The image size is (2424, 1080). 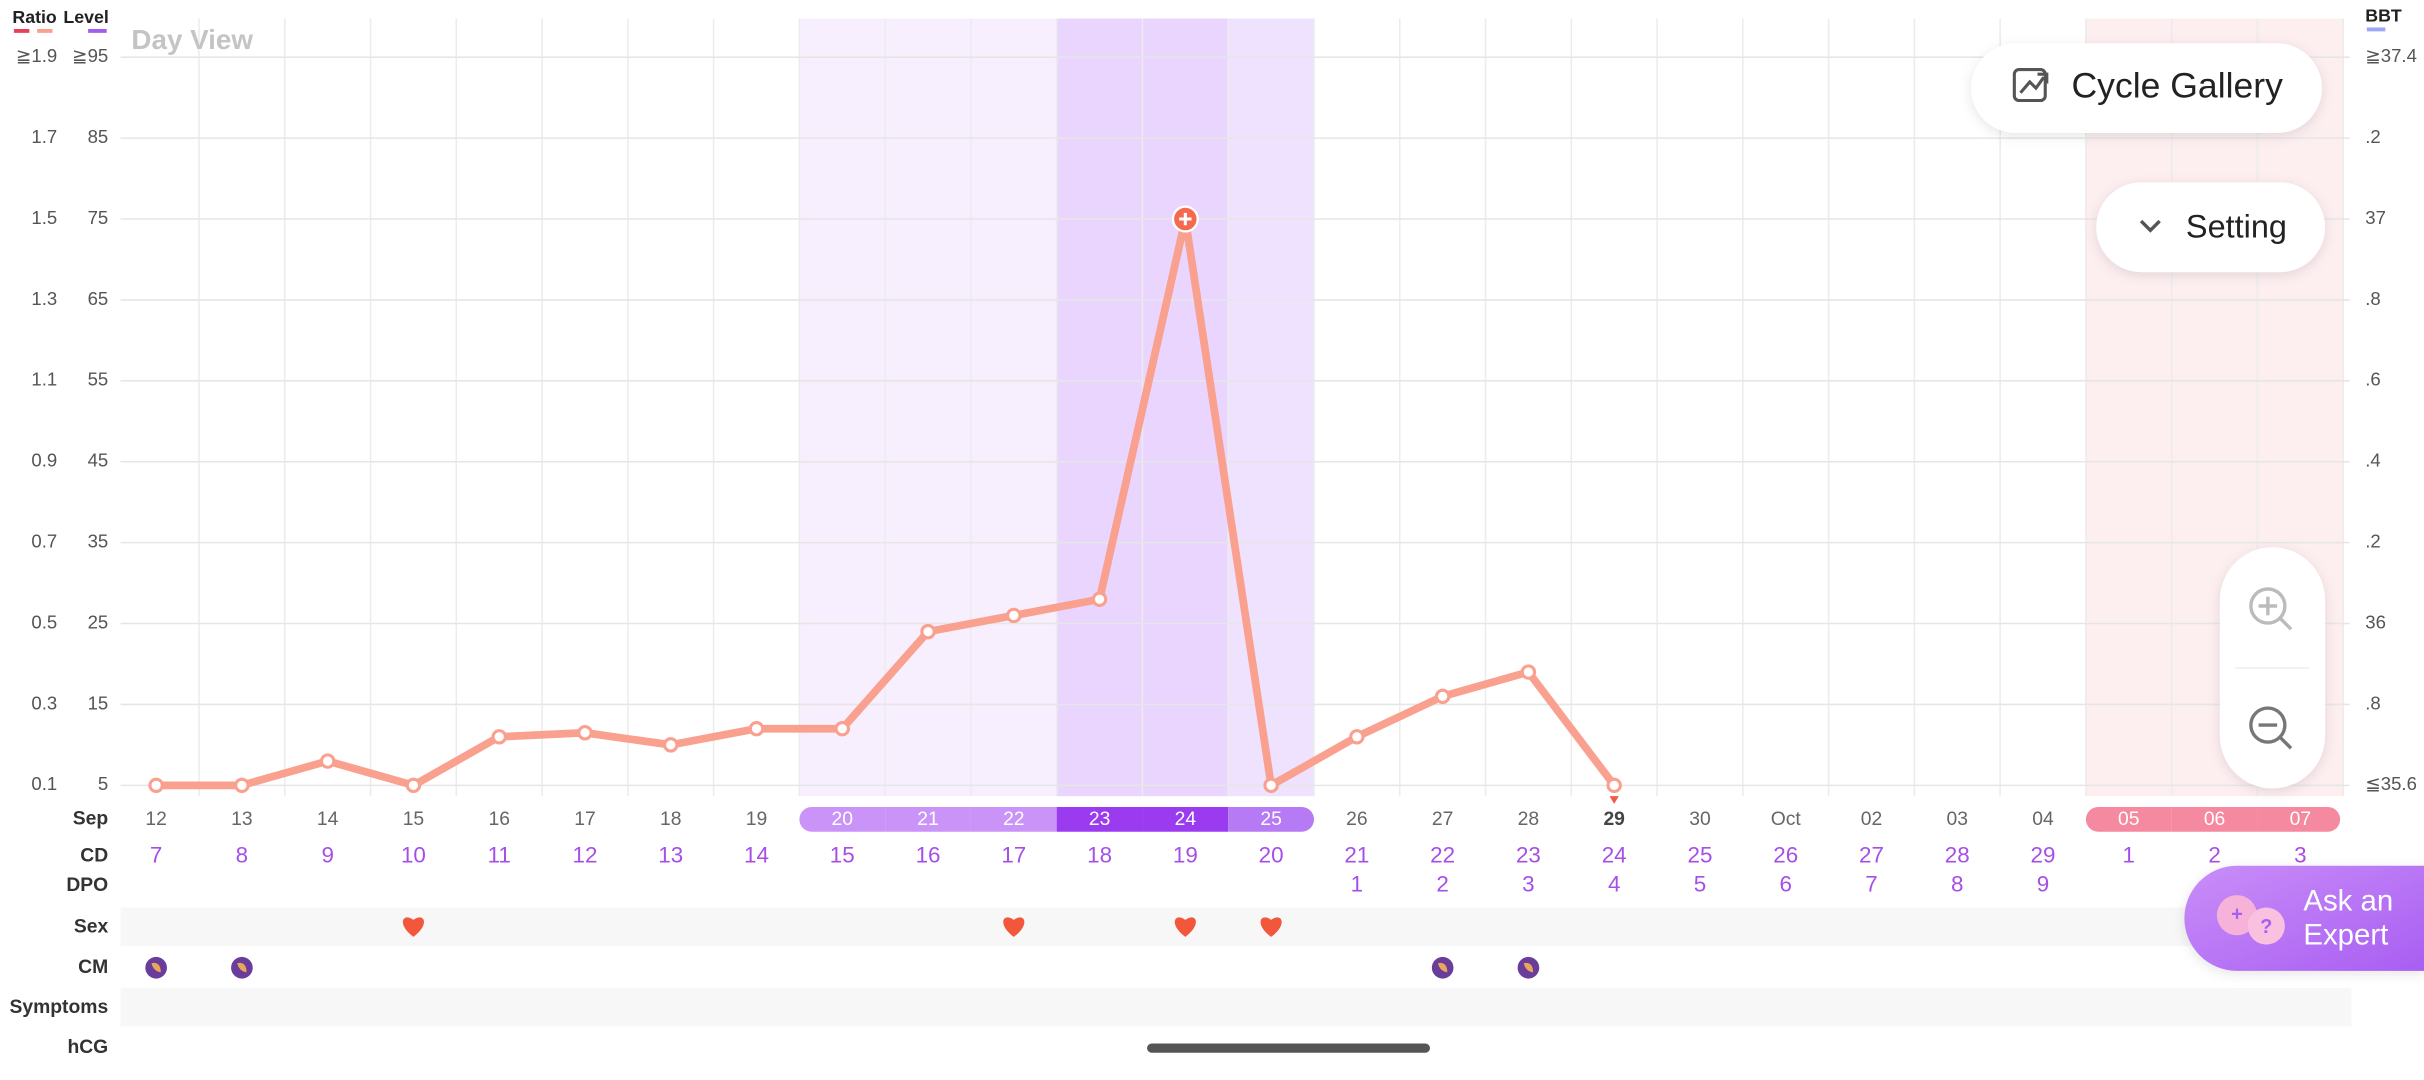 I want to click on y-tick-label: 37, so click(x=2375, y=217).